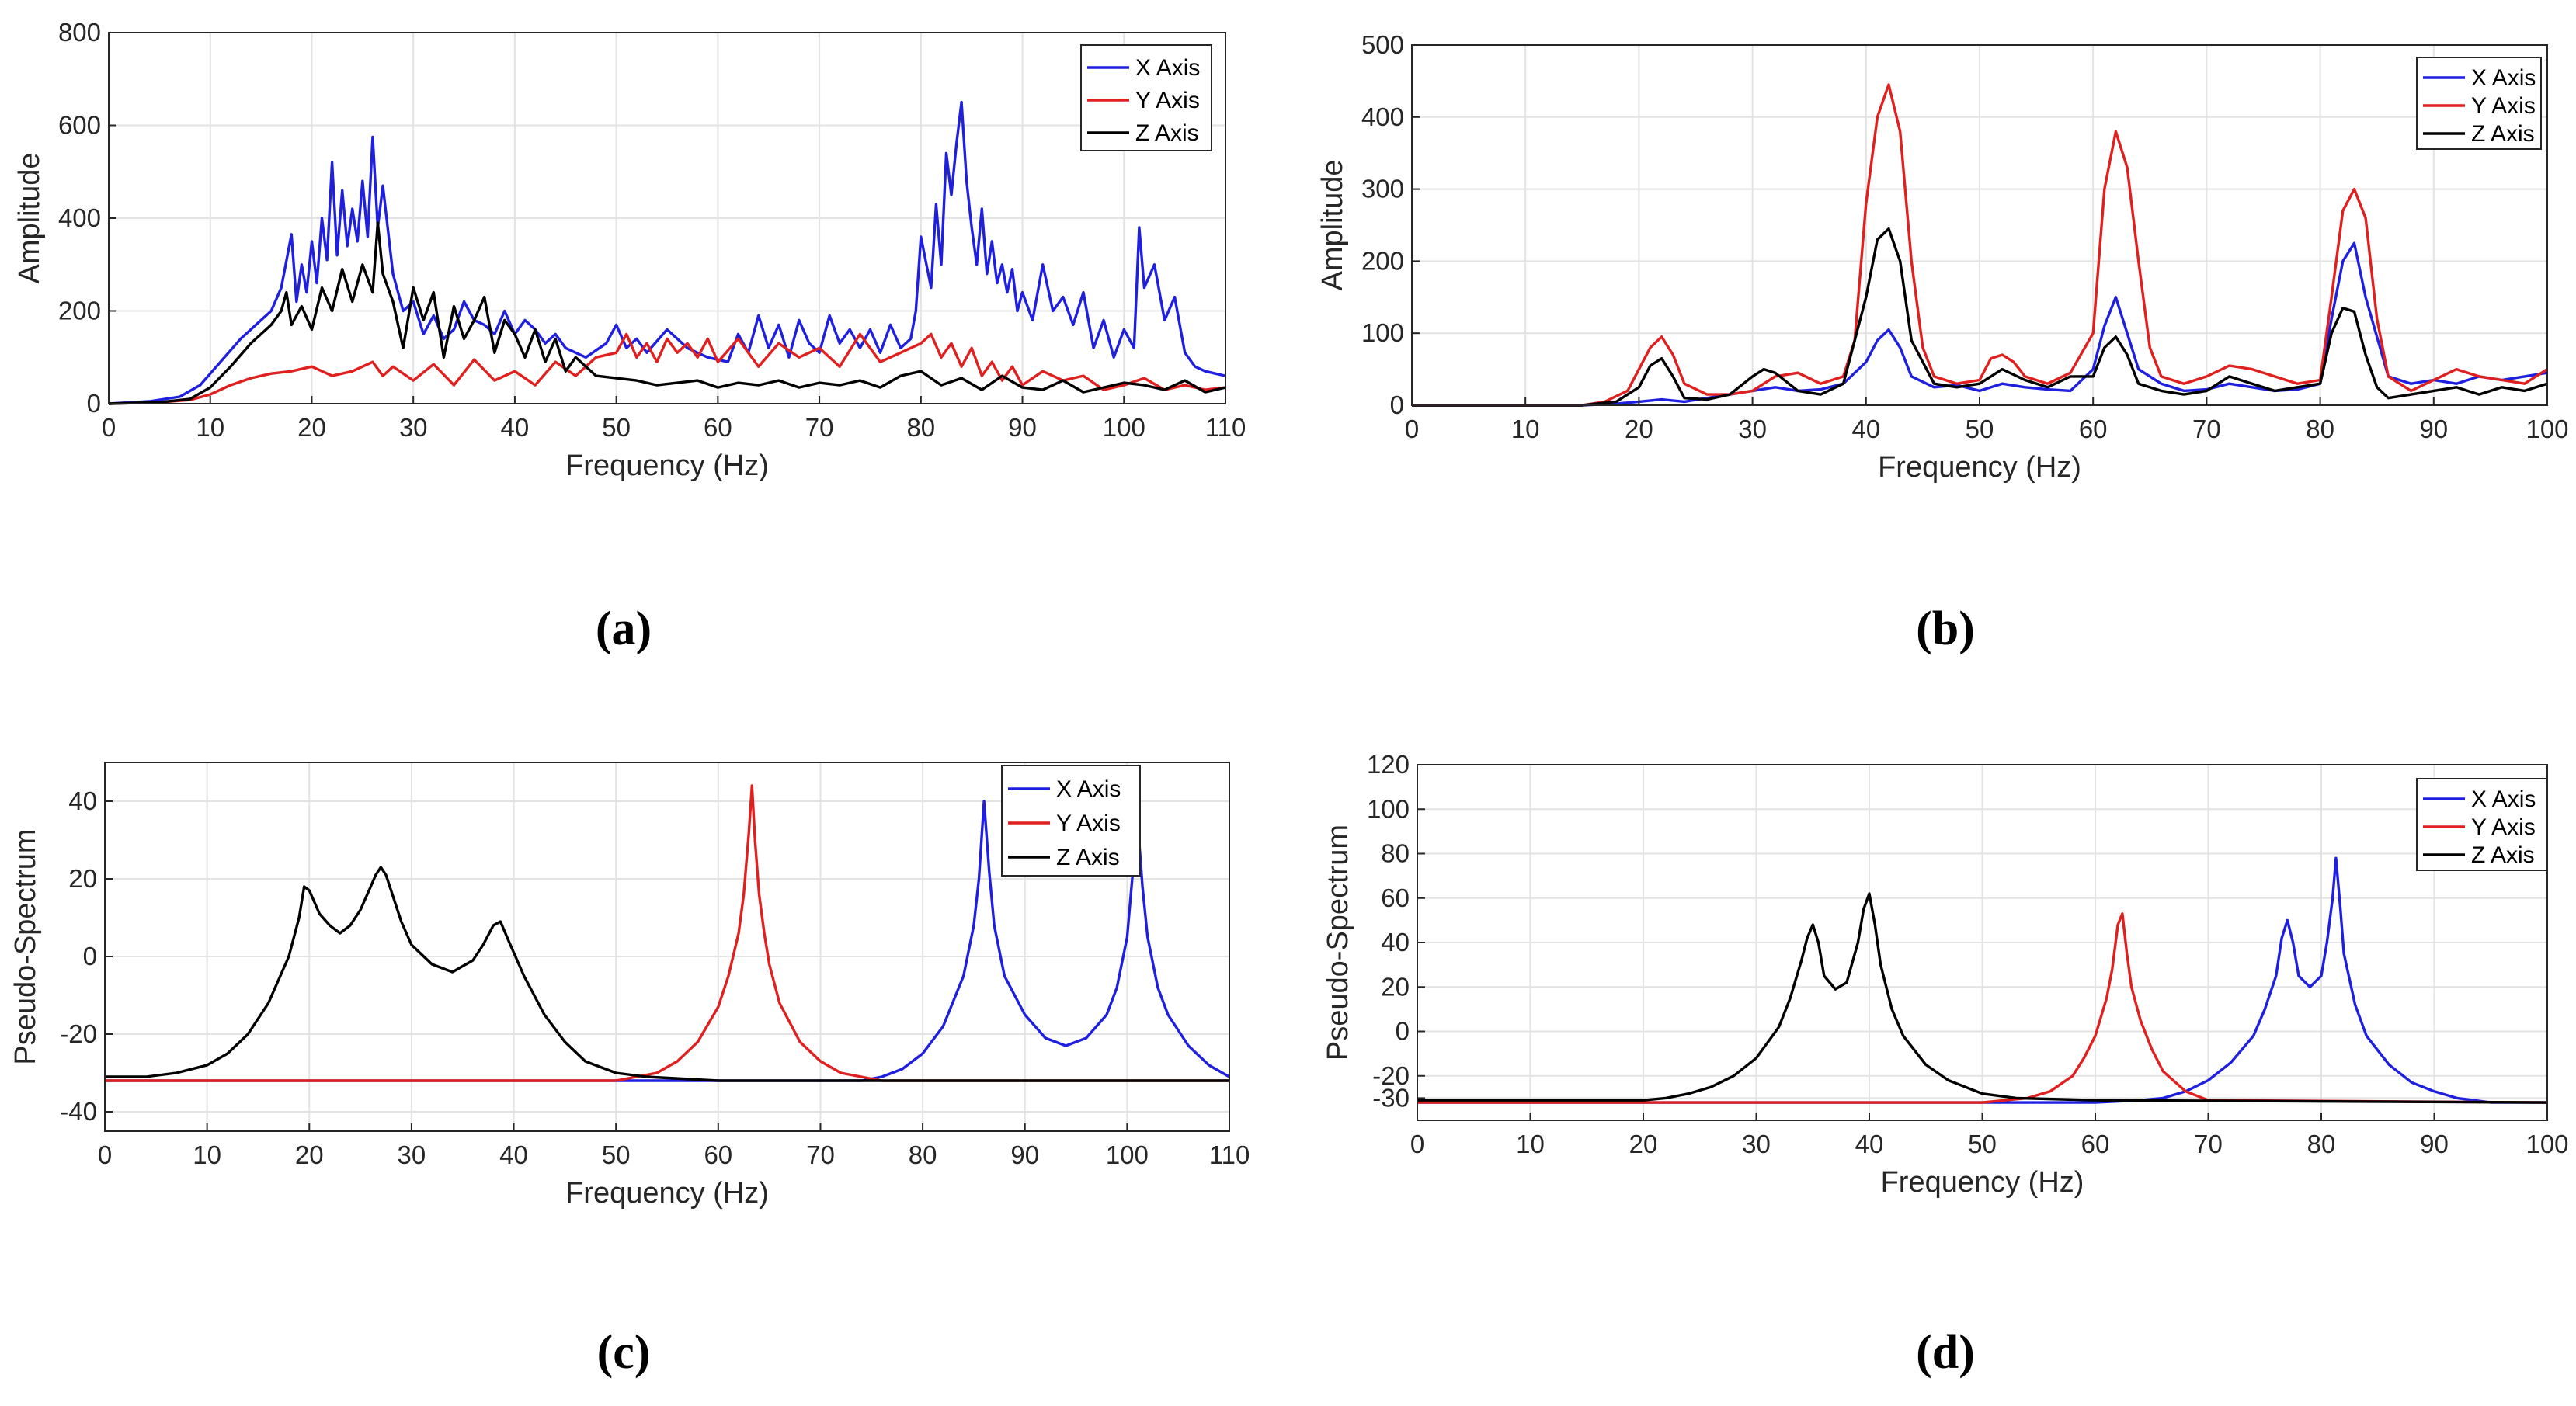  Describe the element at coordinates (1945, 1352) in the screenshot. I see `panel-caption: (d)` at that location.